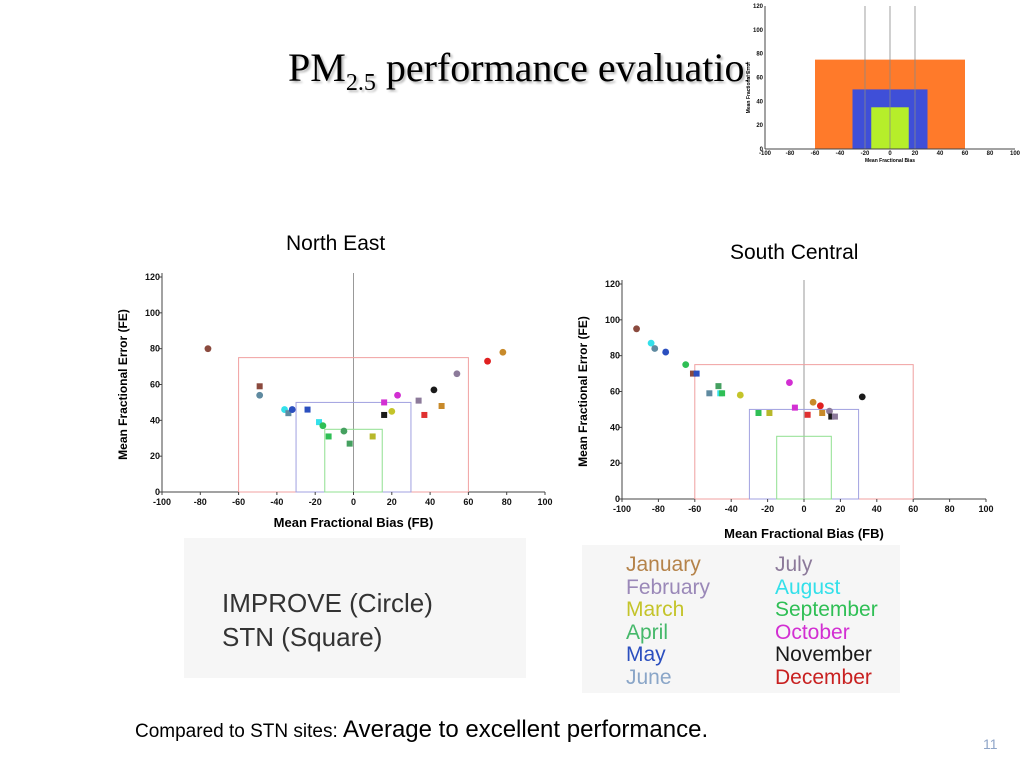 This screenshot has width=1024, height=768. I want to click on point-august-stn, so click(319, 422).